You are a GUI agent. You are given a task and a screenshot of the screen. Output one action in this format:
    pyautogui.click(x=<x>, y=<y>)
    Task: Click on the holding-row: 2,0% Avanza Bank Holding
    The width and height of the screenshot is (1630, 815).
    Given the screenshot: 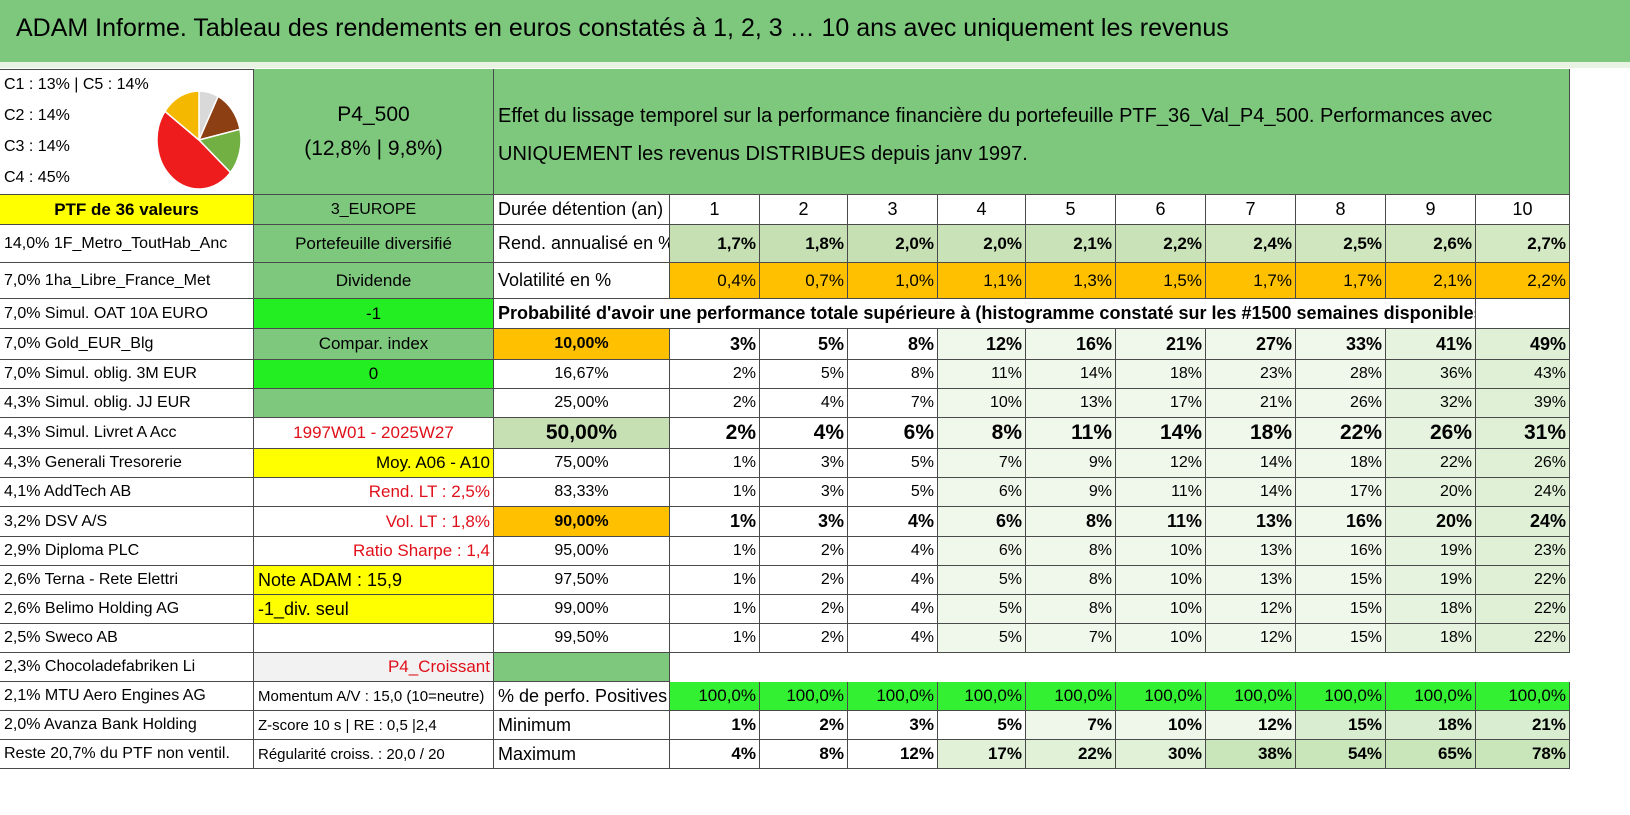 What is the action you would take?
    pyautogui.click(x=127, y=725)
    